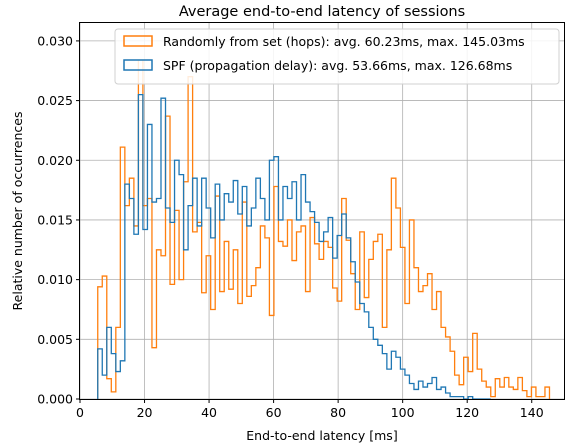  I want to click on x-tick-label: 100, so click(403, 412).